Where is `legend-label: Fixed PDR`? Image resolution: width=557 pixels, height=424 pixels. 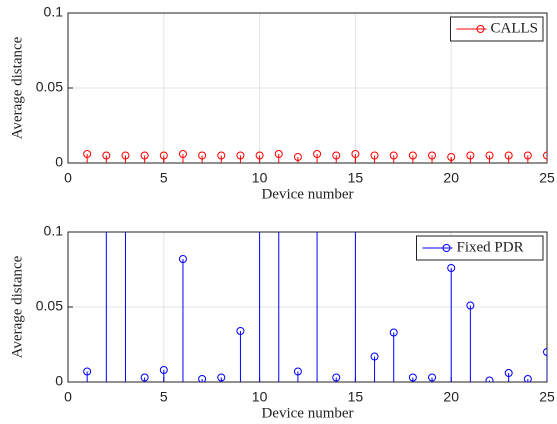 legend-label: Fixed PDR is located at coordinates (490, 247).